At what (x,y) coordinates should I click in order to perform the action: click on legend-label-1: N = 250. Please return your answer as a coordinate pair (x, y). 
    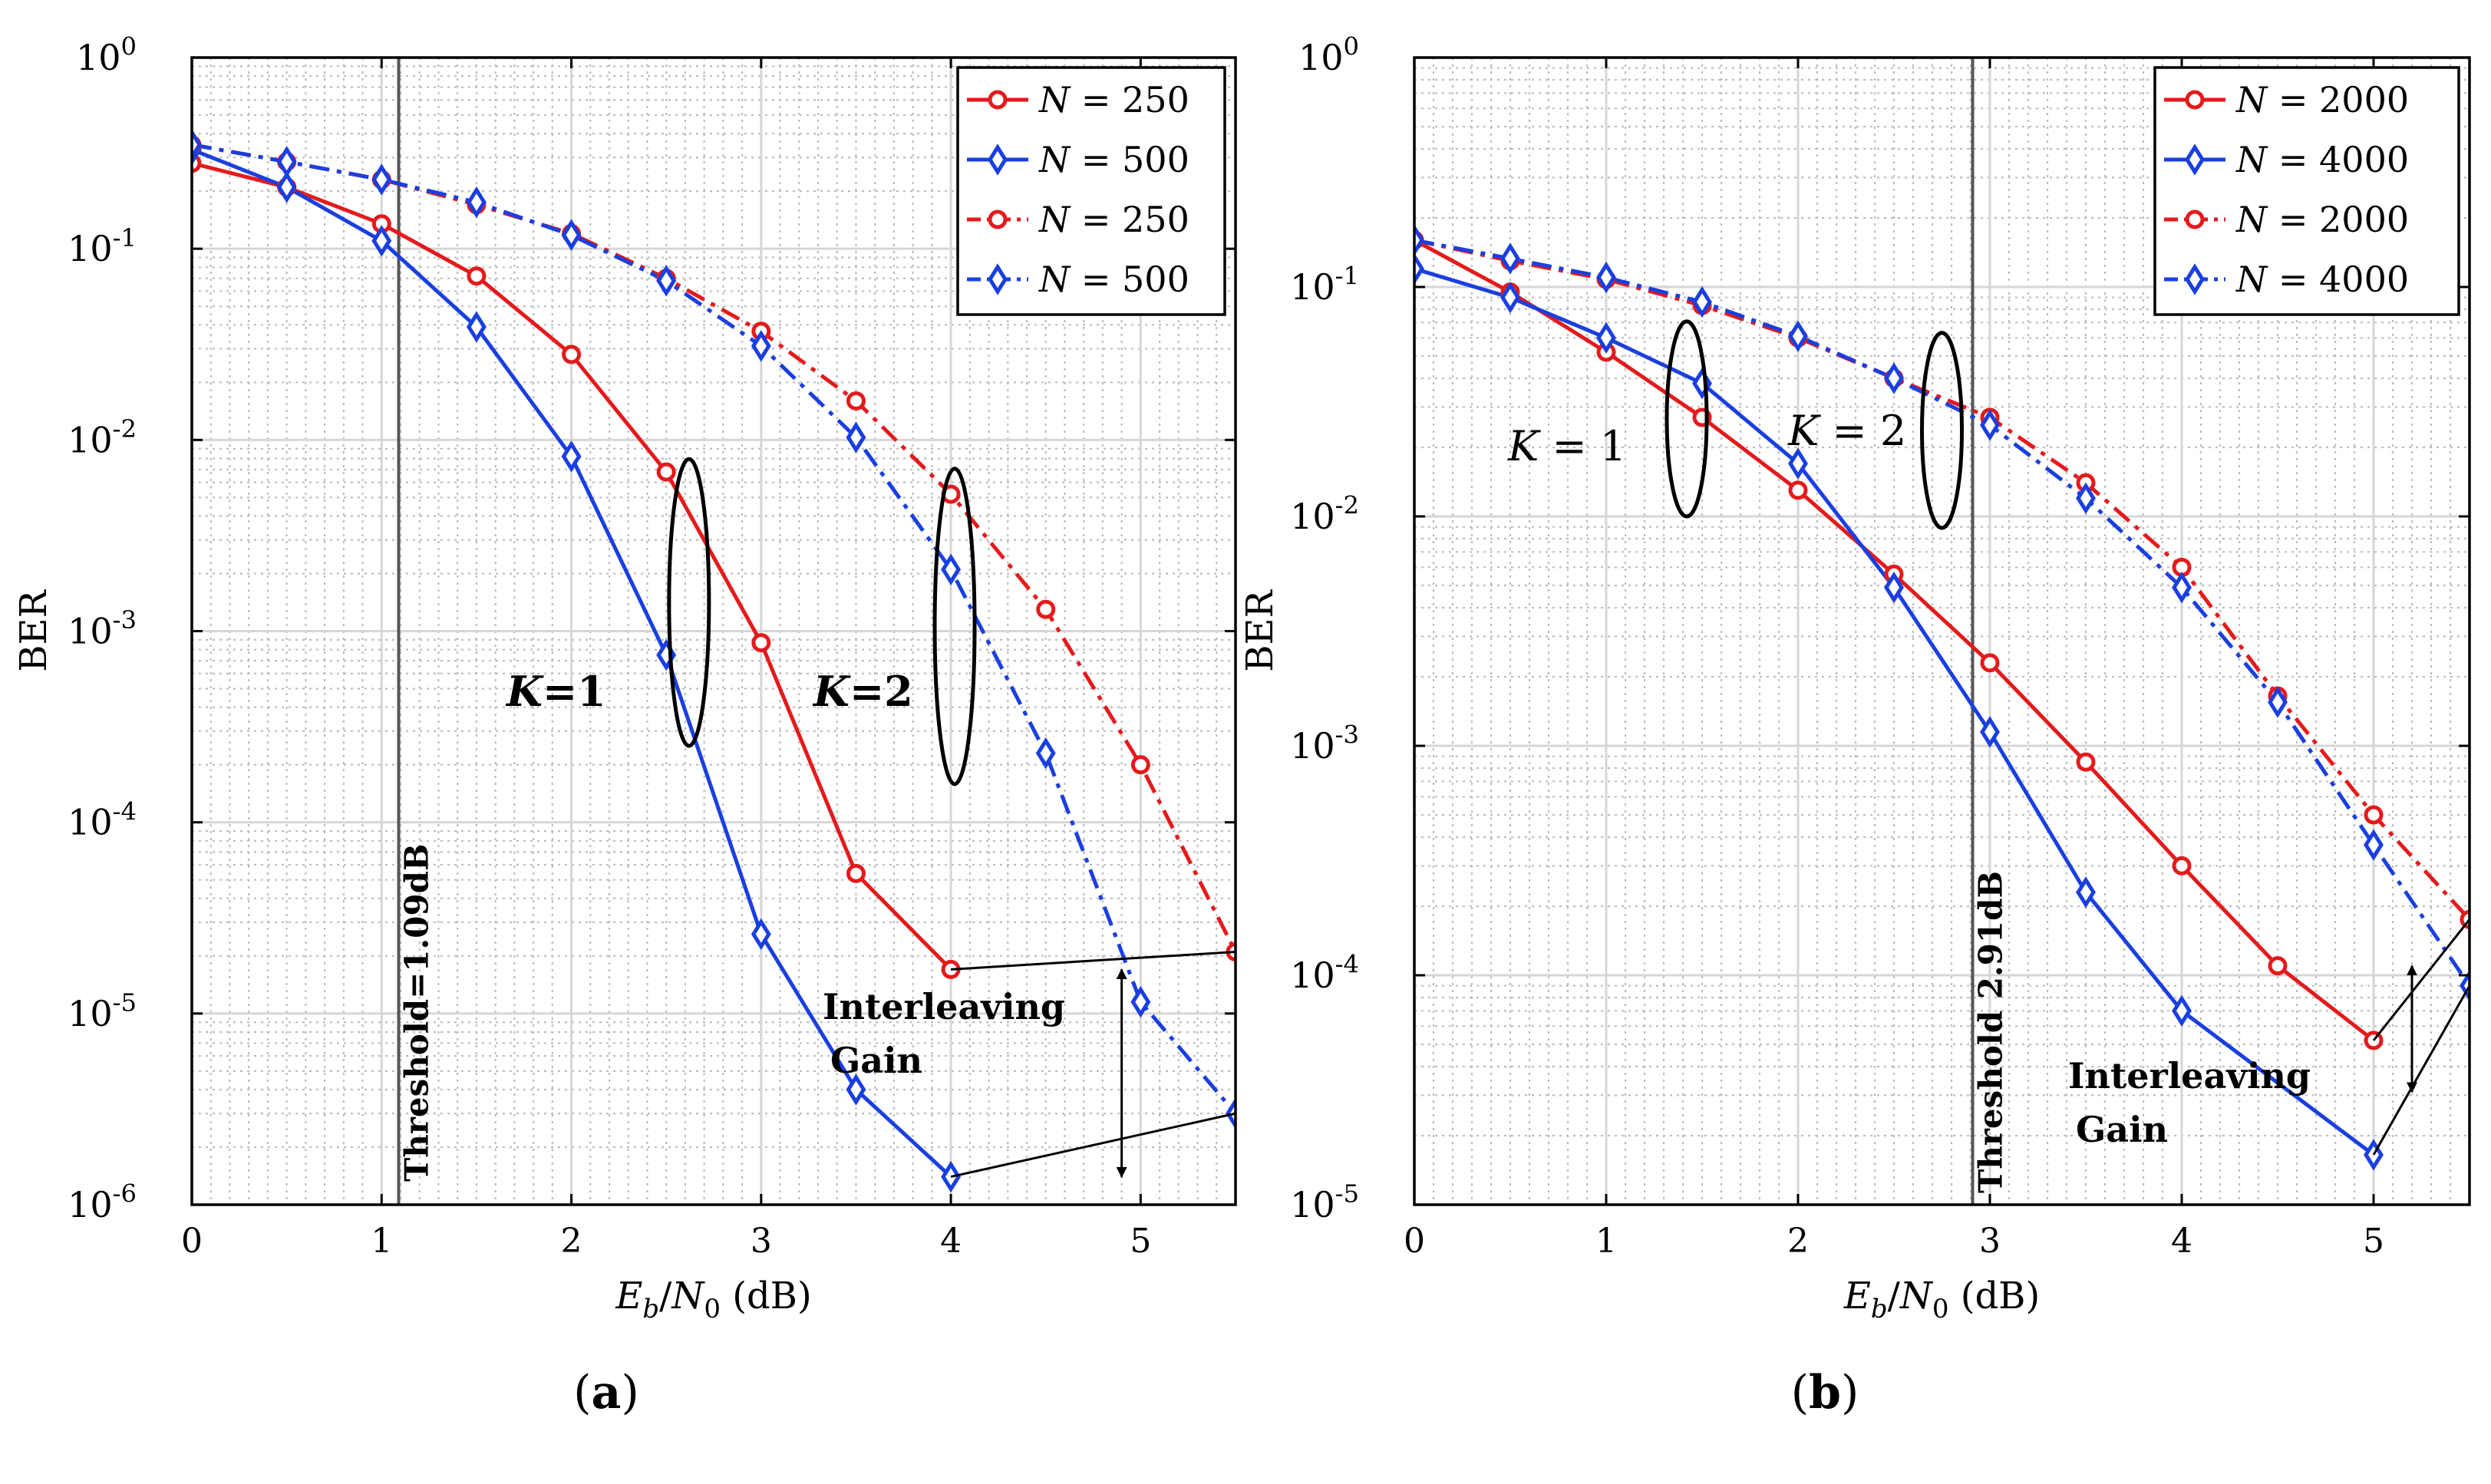
    Looking at the image, I should click on (1113, 99).